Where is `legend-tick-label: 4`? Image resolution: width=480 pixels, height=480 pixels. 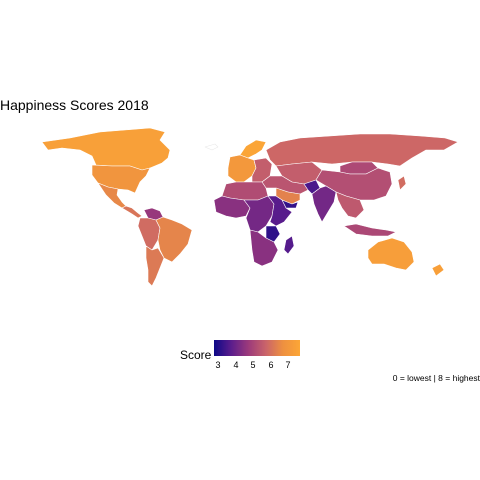 legend-tick-label: 4 is located at coordinates (236, 365).